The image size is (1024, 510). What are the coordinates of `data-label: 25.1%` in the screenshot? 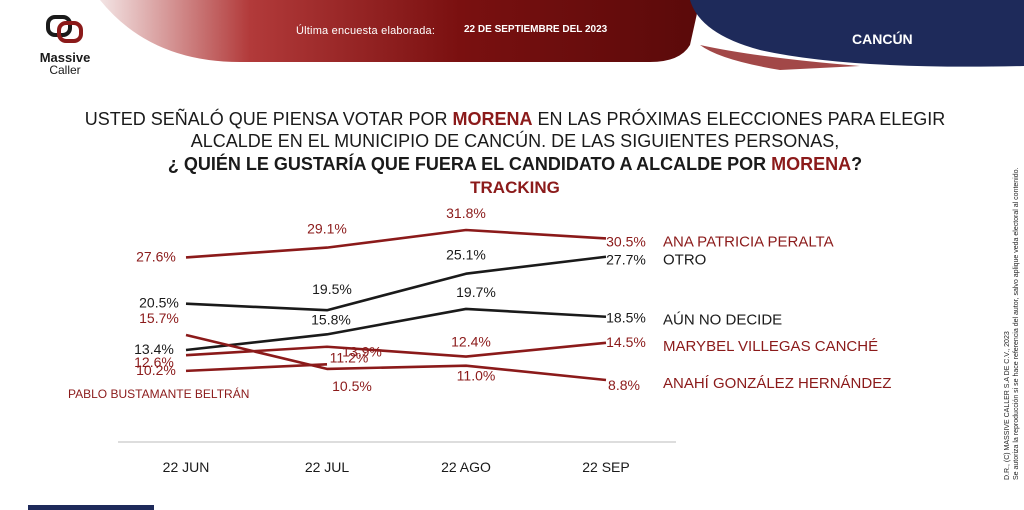 It's located at (466, 255).